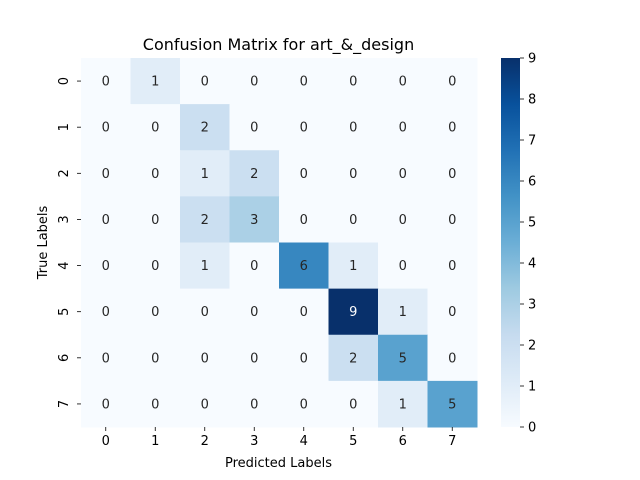 Image resolution: width=640 pixels, height=480 pixels. I want to click on heatmap-cell-r5-c0, so click(106, 312).